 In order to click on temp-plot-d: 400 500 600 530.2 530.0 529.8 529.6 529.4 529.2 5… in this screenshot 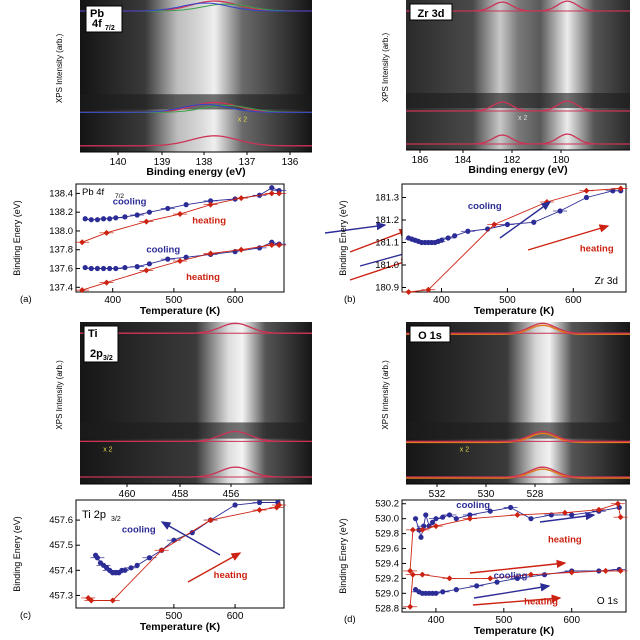, I will do `click(483, 568)`.